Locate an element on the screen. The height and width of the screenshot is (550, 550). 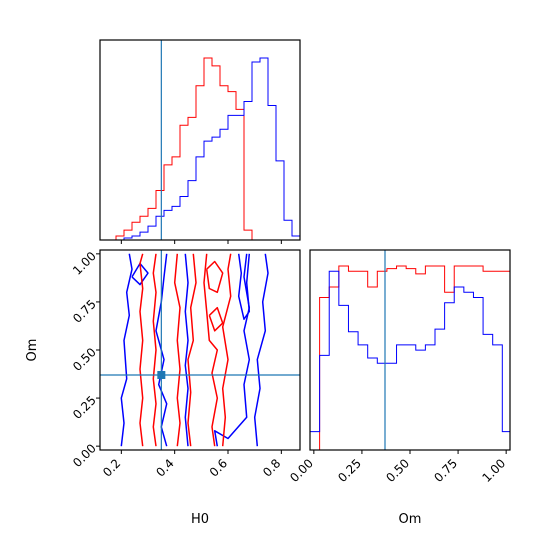
h0-hist-series-a is located at coordinates (200, 149).